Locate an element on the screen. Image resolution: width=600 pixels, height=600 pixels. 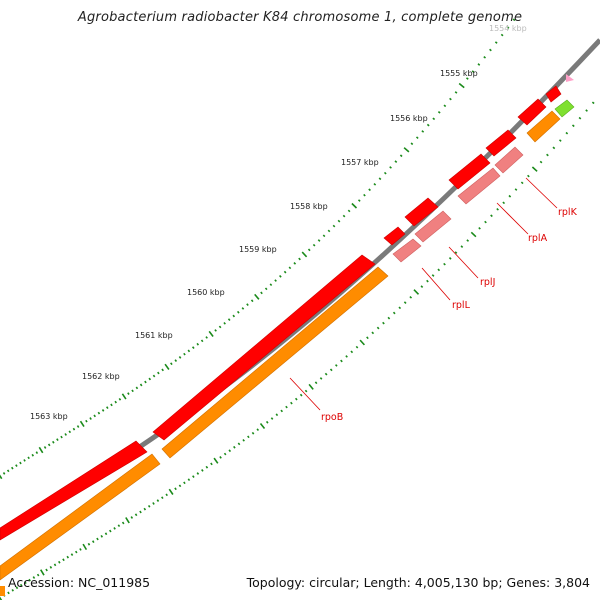
rna-rplJ-salmon is located at coordinates (433, 226).